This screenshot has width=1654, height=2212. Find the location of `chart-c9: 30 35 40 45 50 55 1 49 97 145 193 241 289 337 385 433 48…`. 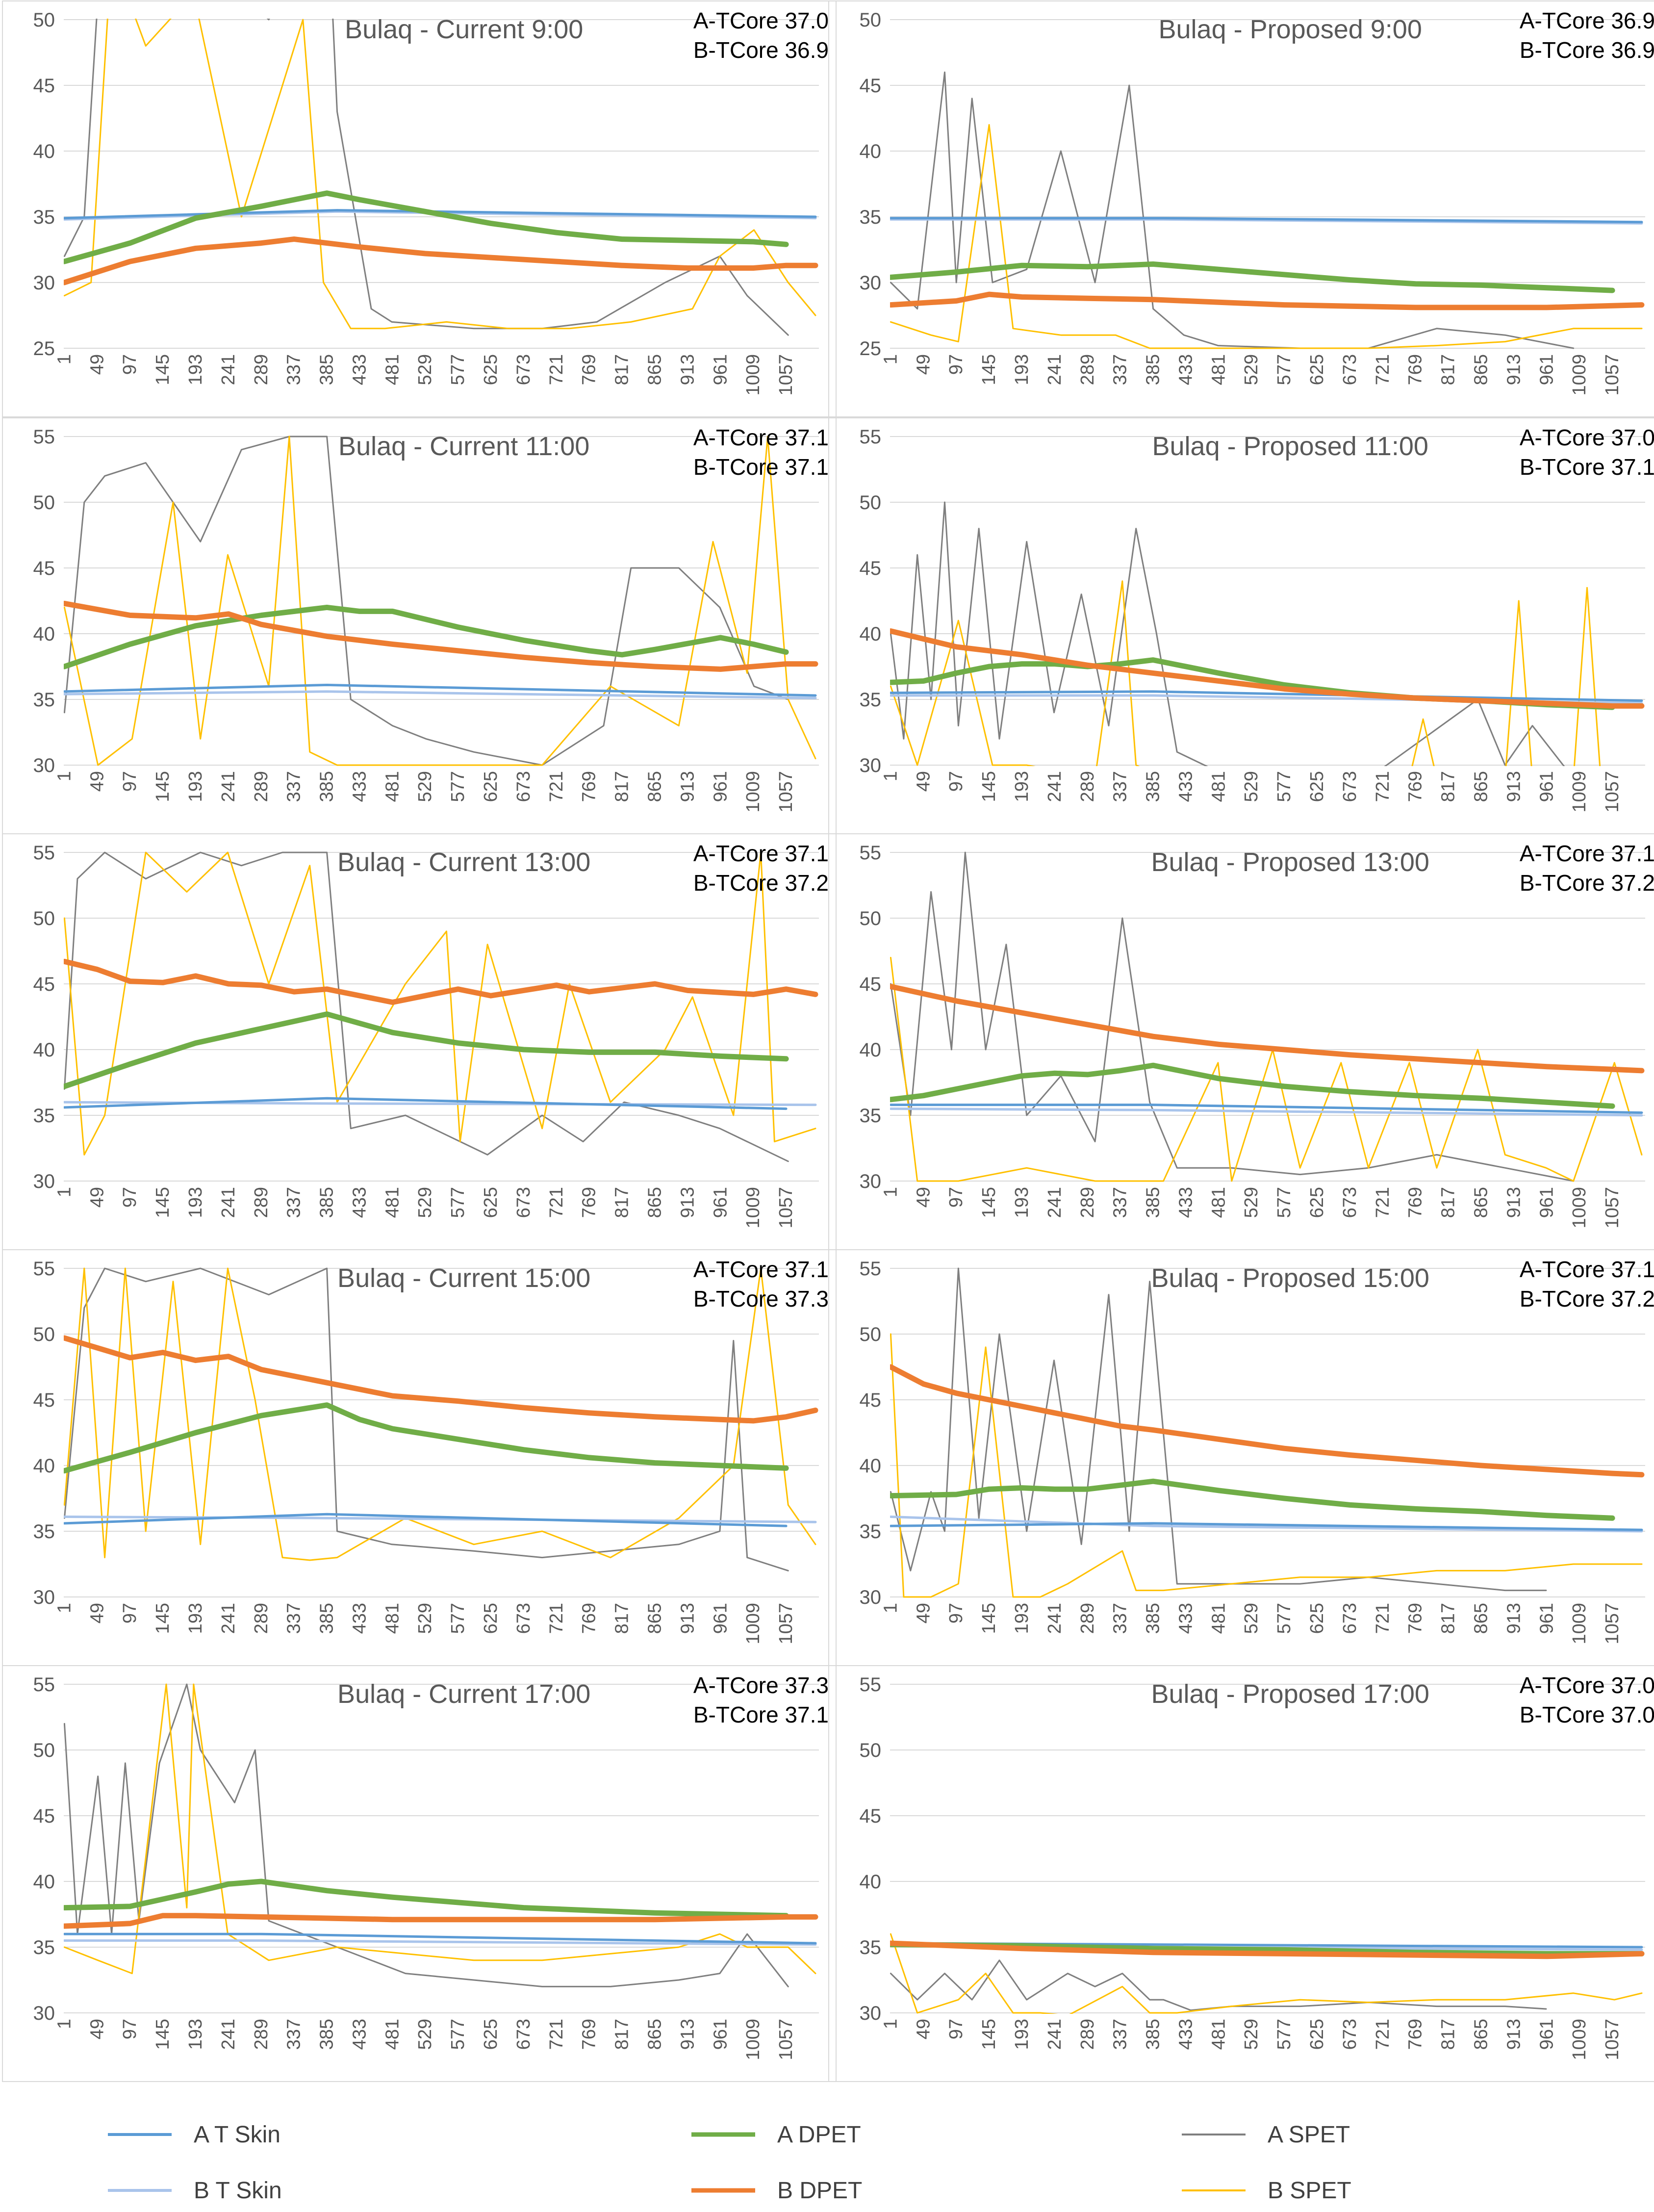

chart-c9: 30 35 40 45 50 55 1 49 97 145 193 241 289 337 385 433 48… is located at coordinates (419, 1873).